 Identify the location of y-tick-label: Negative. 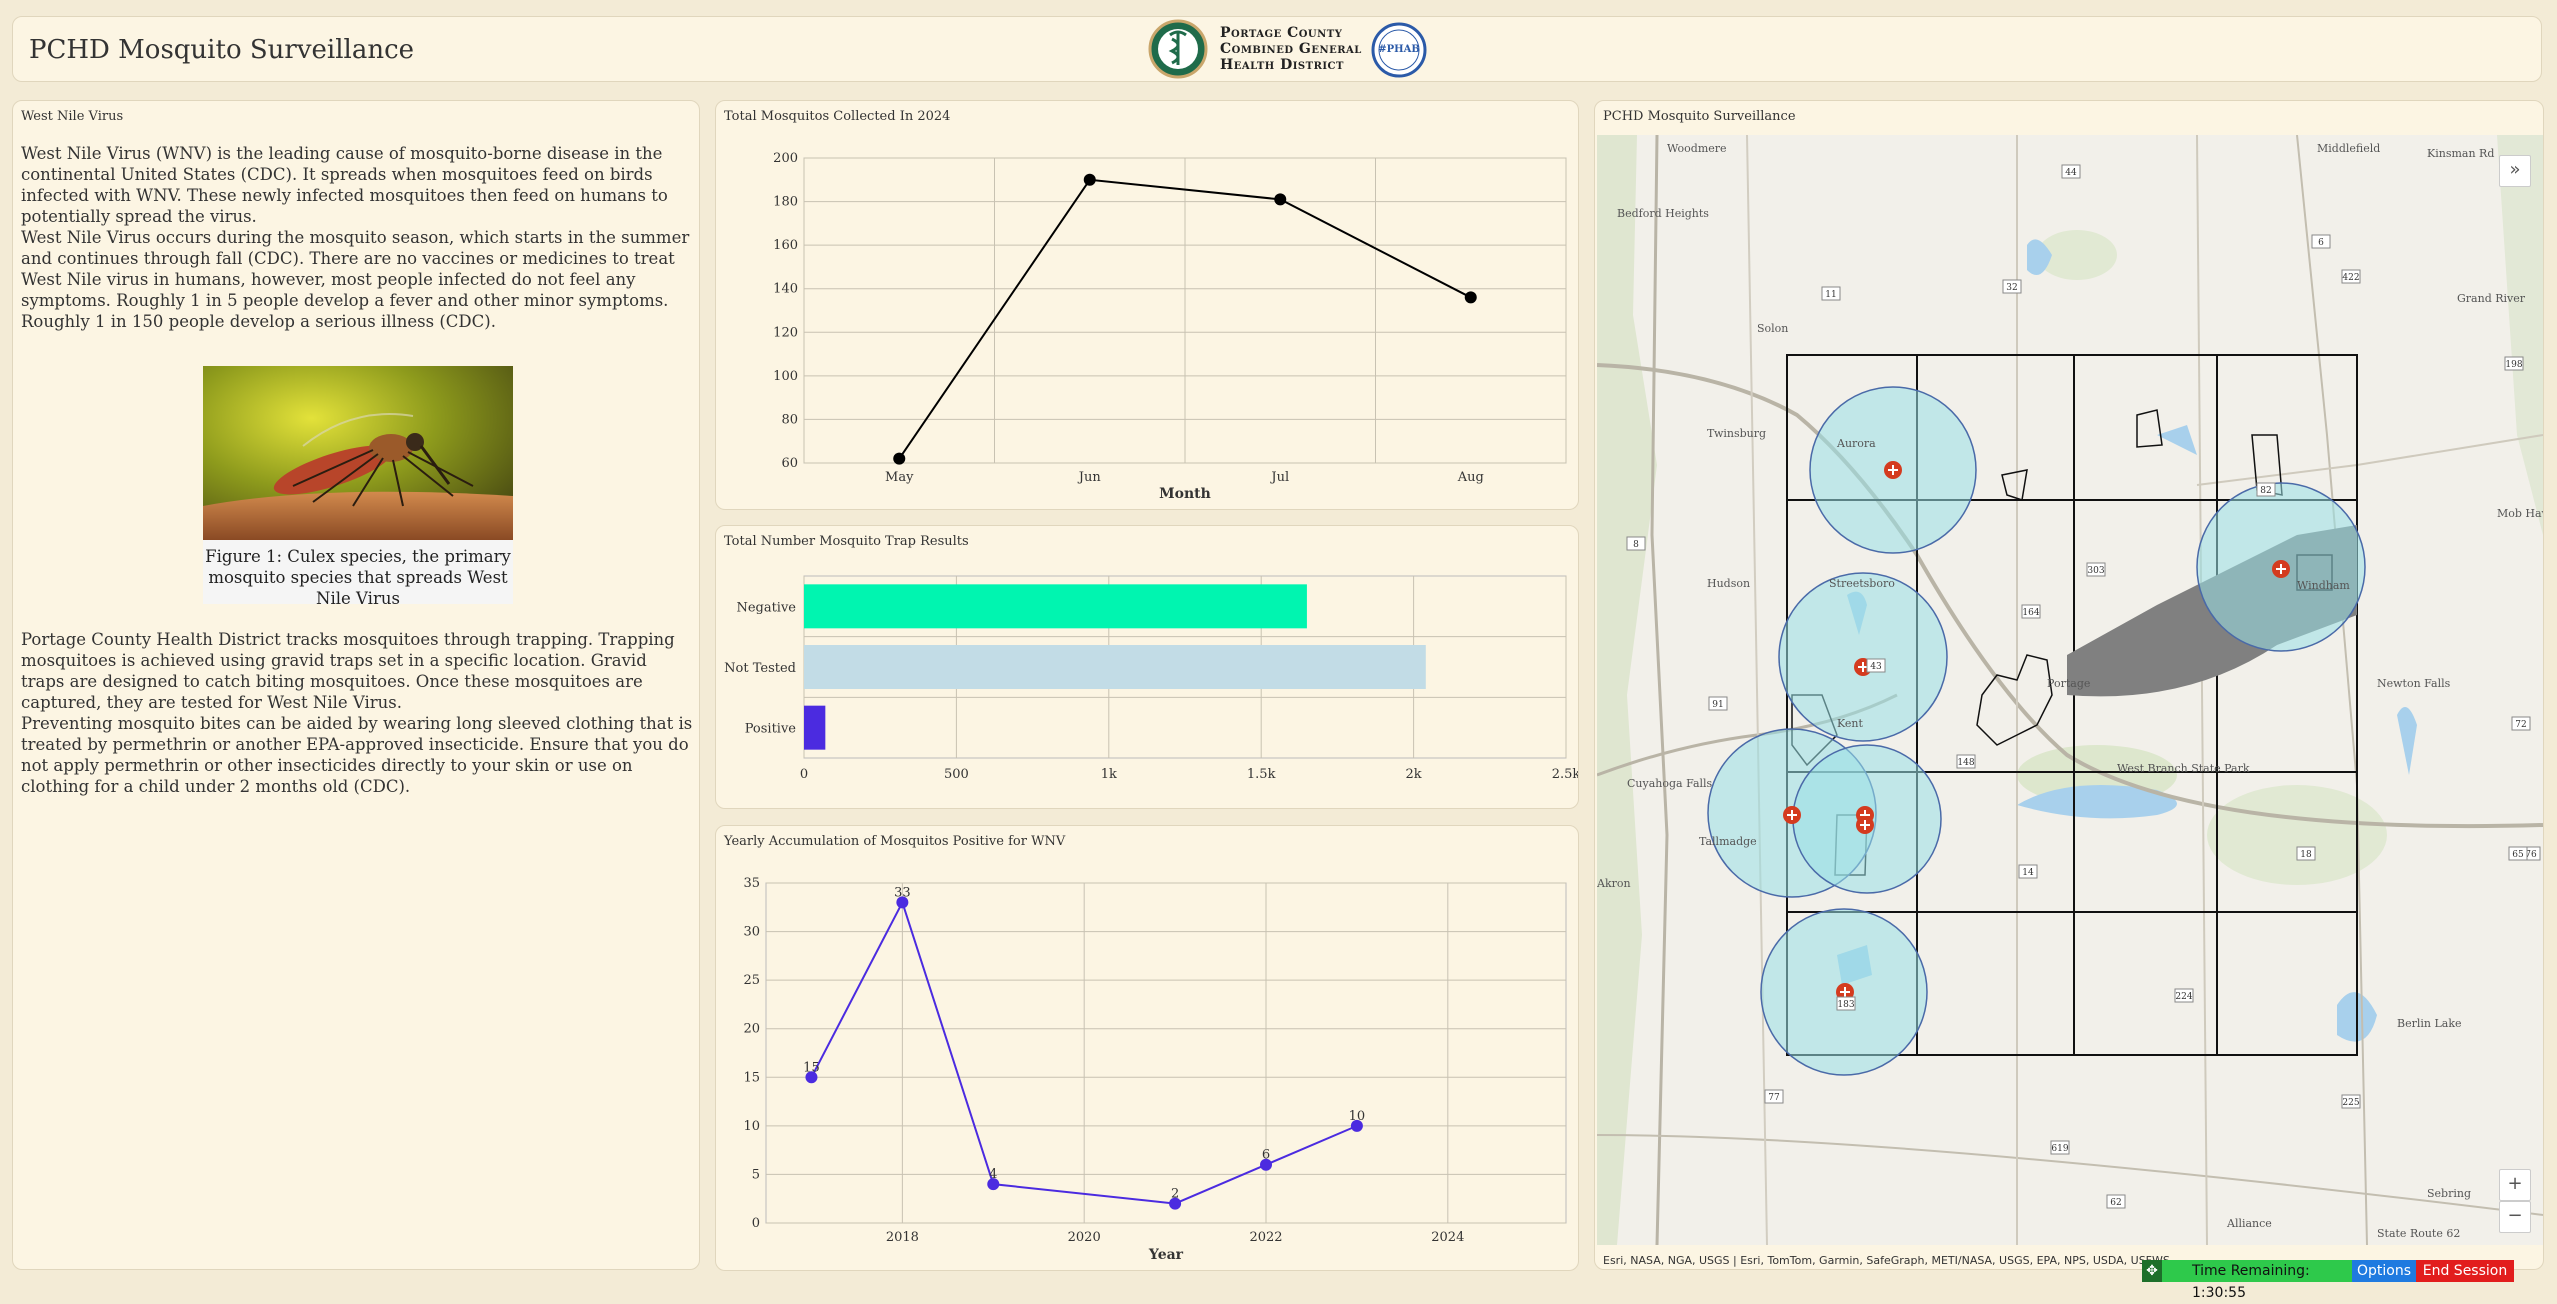
(766, 607).